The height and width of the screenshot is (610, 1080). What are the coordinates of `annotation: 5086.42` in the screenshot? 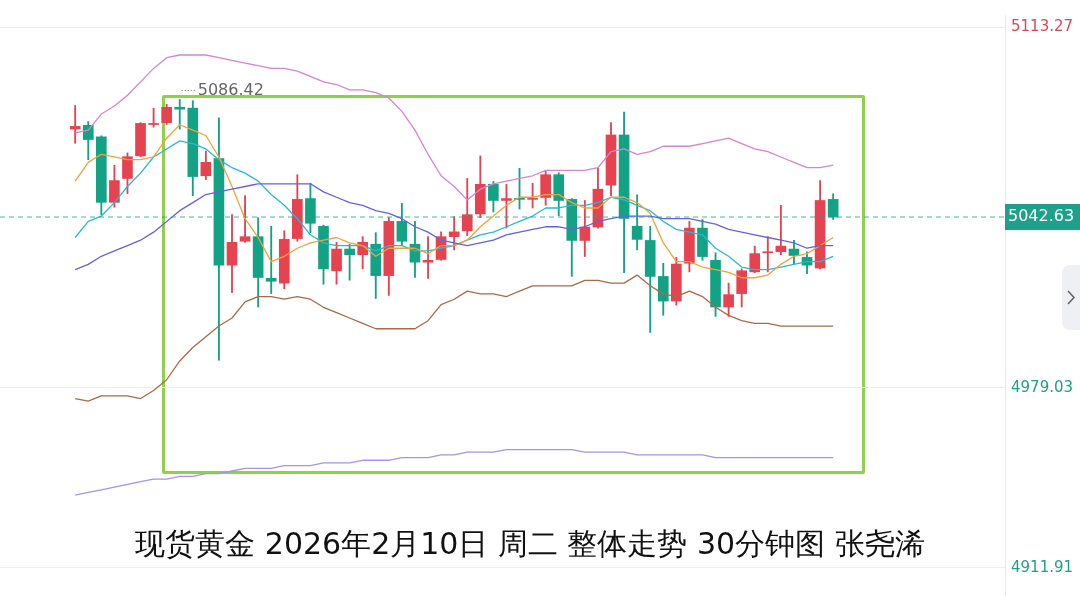 It's located at (230, 89).